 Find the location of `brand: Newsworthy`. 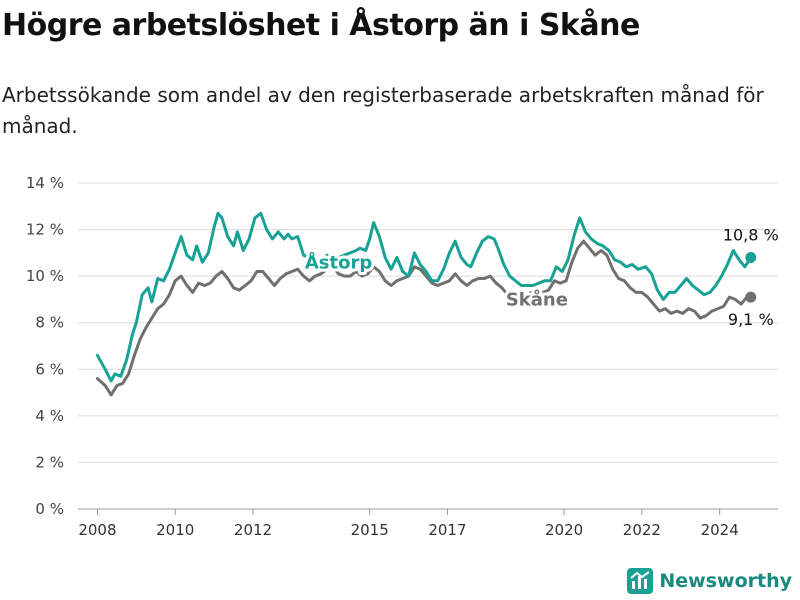

brand: Newsworthy is located at coordinates (709, 581).